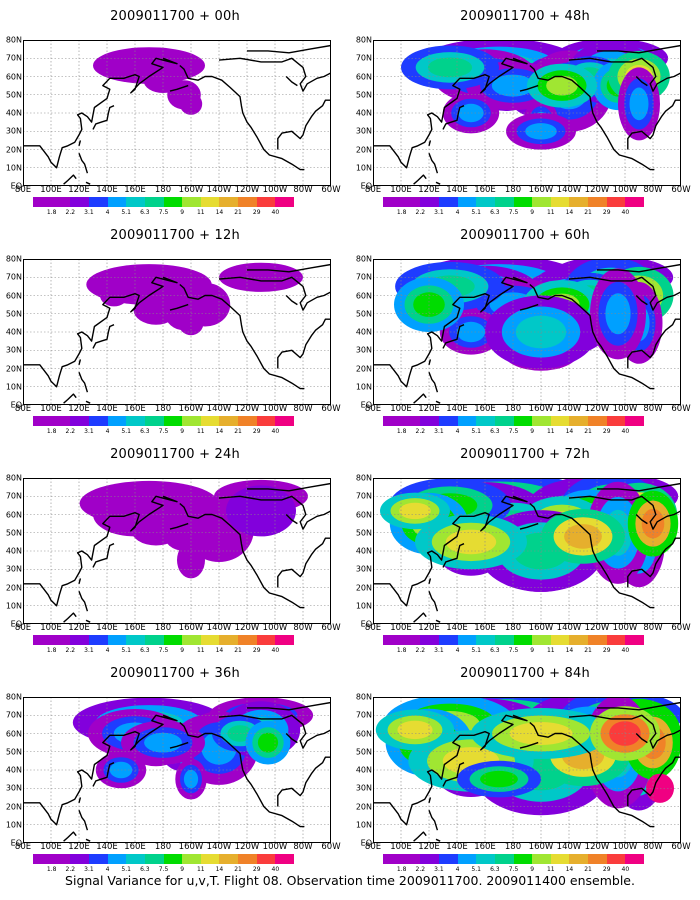  Describe the element at coordinates (373, 190) in the screenshot. I see `longitude-label: 80E` at that location.